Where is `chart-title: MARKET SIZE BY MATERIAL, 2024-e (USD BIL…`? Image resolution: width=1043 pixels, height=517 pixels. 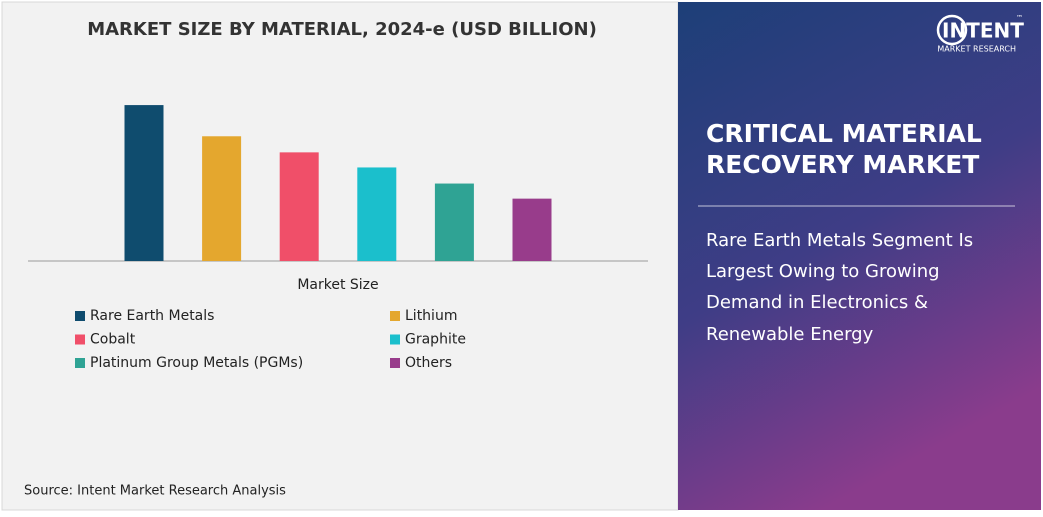
chart-title: MARKET SIZE BY MATERIAL, 2024-e (USD BIL… is located at coordinates (342, 29).